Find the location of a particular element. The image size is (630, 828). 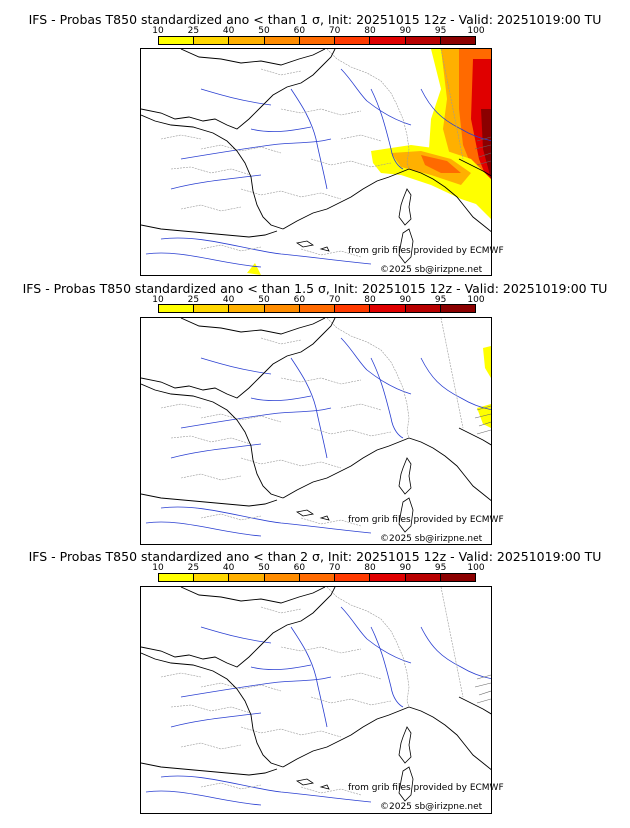

map-canvas is located at coordinates (316, 427).